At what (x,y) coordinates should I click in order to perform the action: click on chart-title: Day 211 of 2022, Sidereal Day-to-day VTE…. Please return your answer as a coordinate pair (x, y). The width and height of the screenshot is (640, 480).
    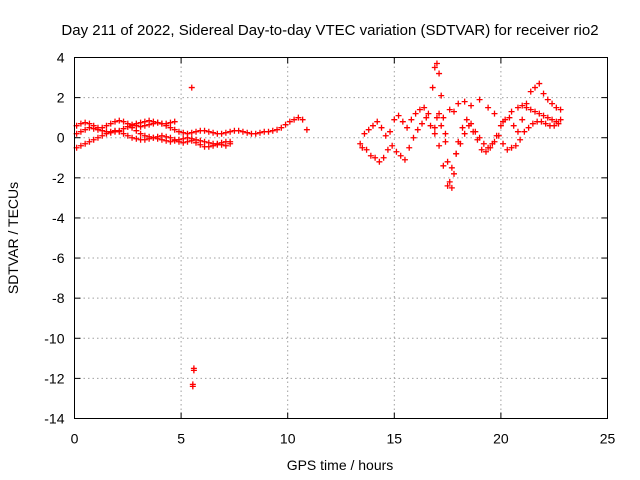
    Looking at the image, I should click on (329, 30).